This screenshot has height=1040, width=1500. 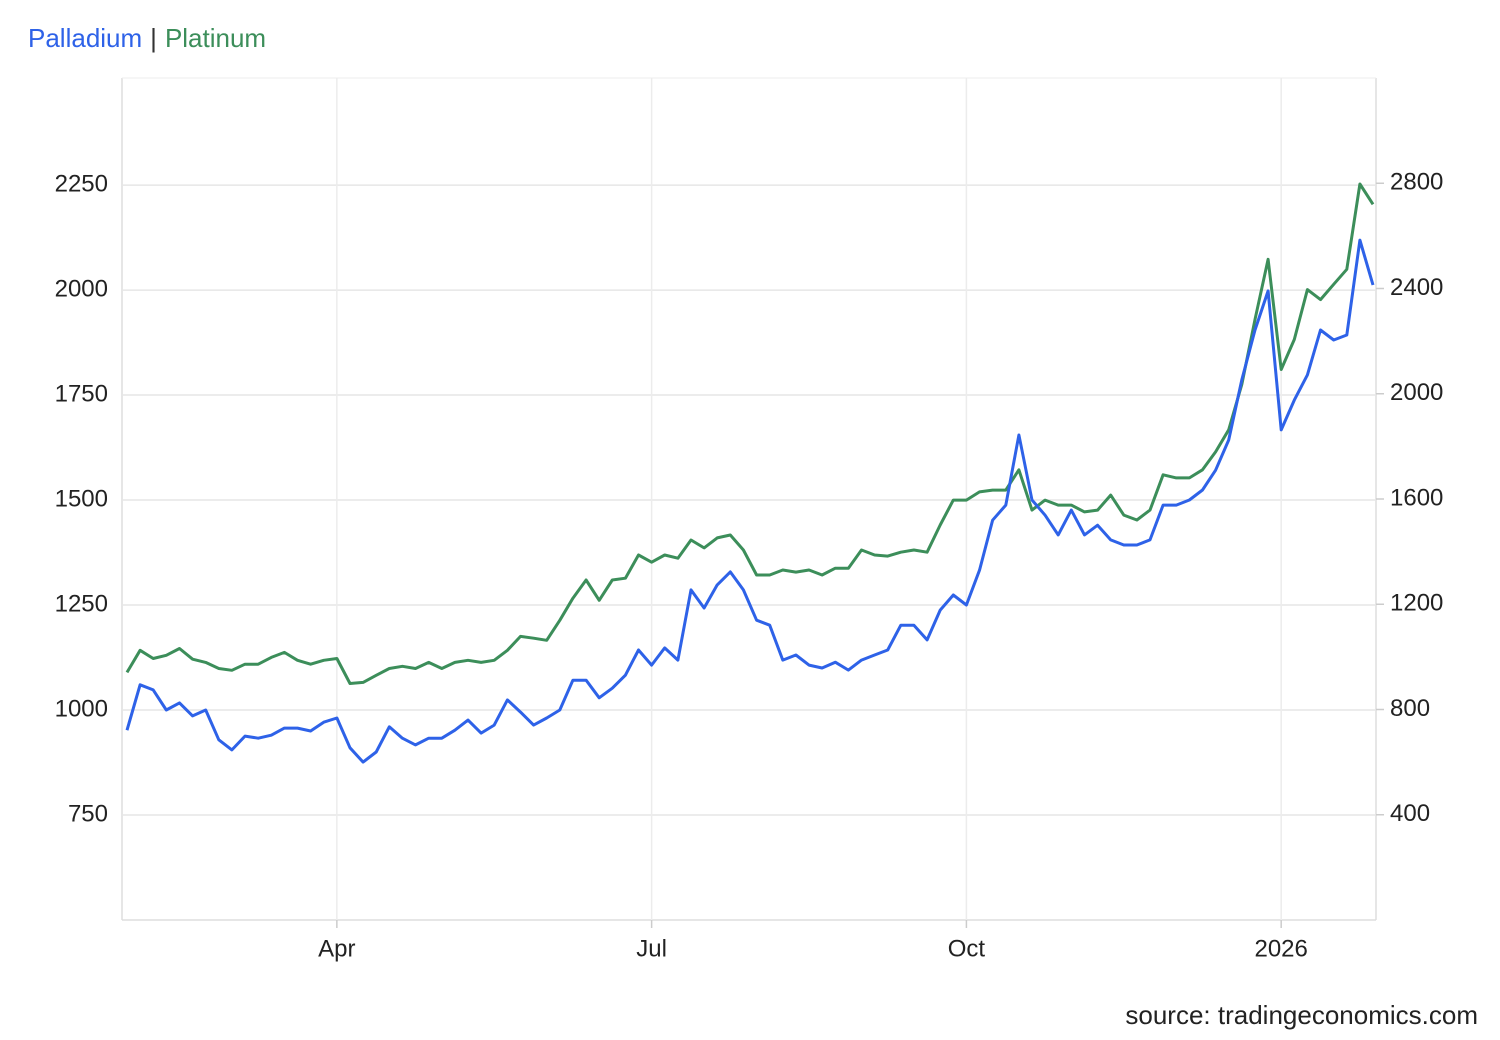 What do you see at coordinates (81, 393) in the screenshot?
I see `y-tick-label: 1750` at bounding box center [81, 393].